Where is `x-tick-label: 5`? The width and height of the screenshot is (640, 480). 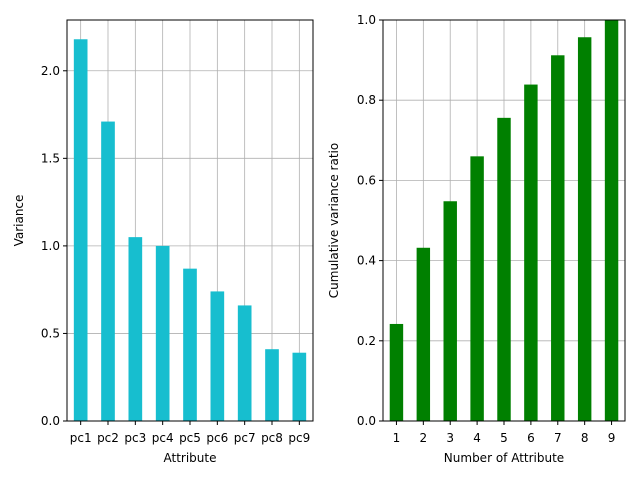
x-tick-label: 5 is located at coordinates (504, 438).